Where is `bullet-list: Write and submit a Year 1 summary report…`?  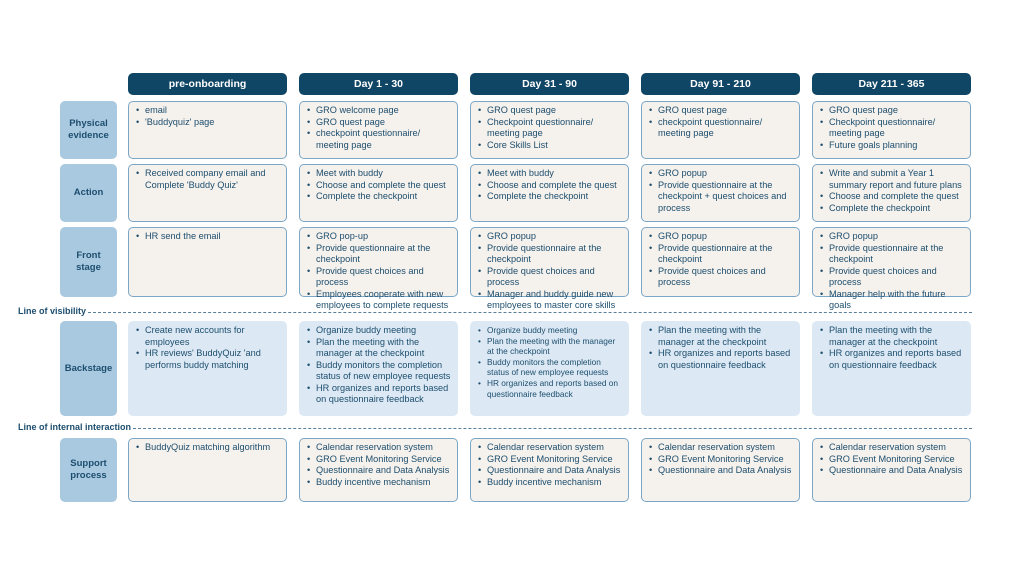 bullet-list: Write and submit a Year 1 summary report… is located at coordinates (891, 191).